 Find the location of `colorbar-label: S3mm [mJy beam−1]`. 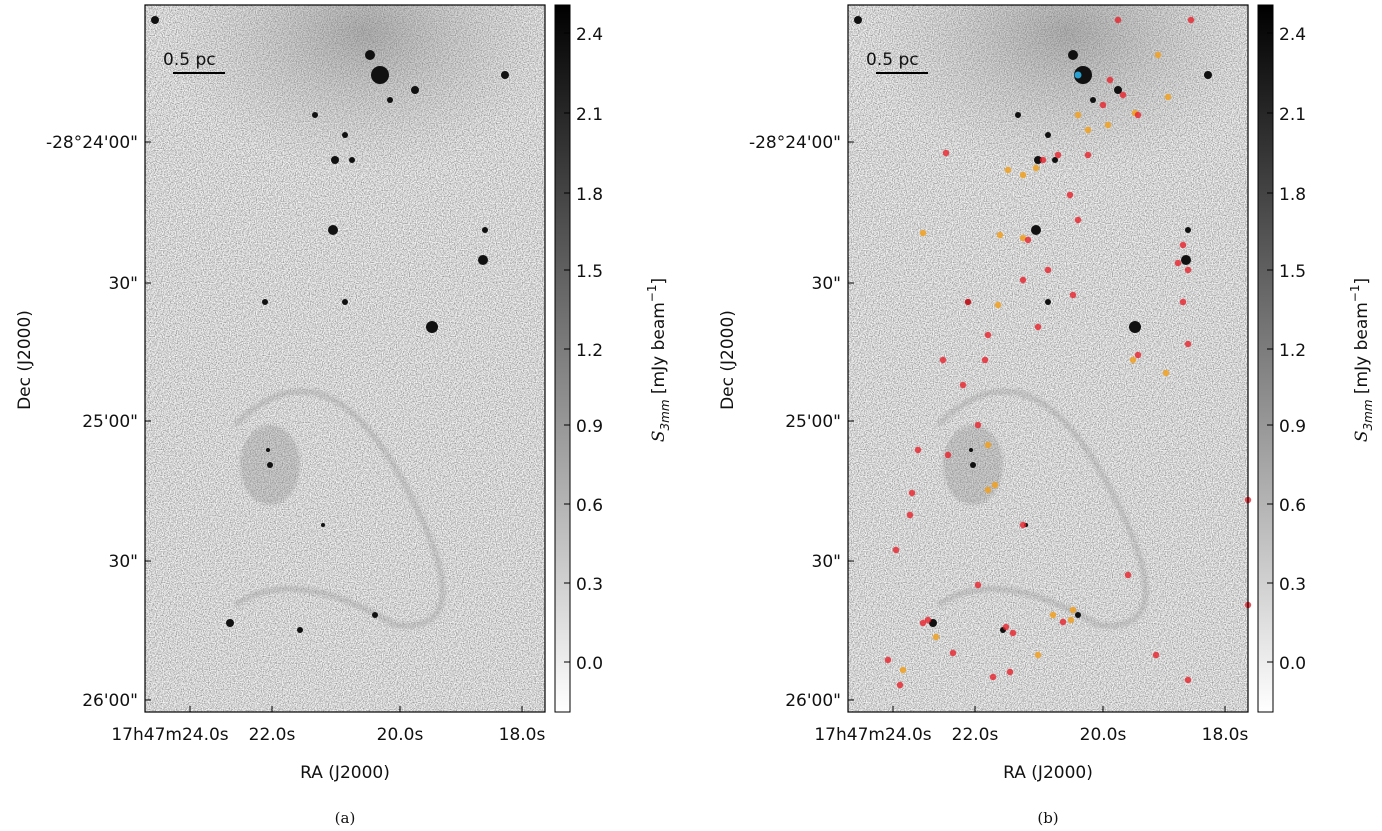

colorbar-label: S3mm [mJy beam−1] is located at coordinates (1361, 360).